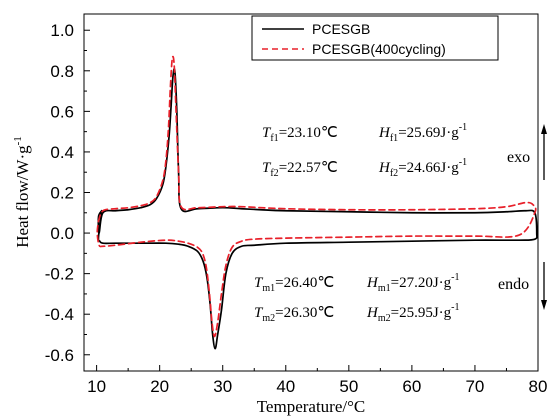 Image resolution: width=547 pixels, height=416 pixels. I want to click on x-tick-label-50: 50, so click(348, 386).